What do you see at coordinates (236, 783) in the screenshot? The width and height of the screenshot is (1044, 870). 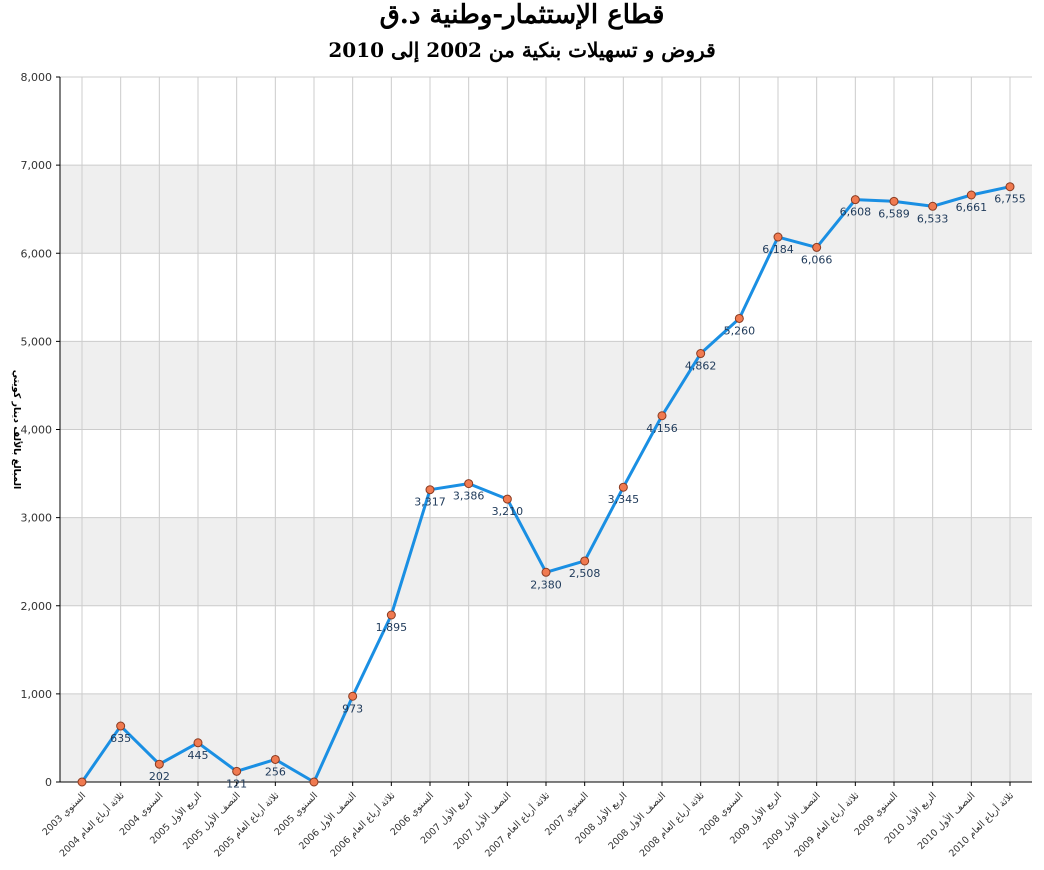 I see `data-label: 121` at bounding box center [236, 783].